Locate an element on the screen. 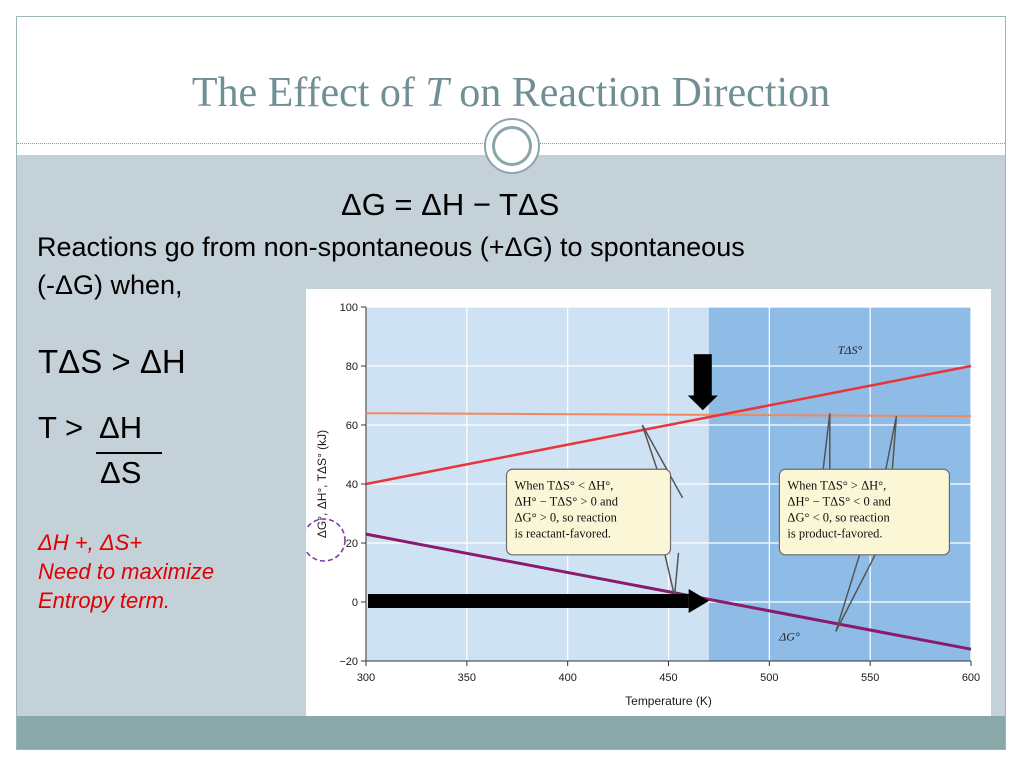 This screenshot has height=768, width=1024. right-callout-pointer-down is located at coordinates (856, 592).